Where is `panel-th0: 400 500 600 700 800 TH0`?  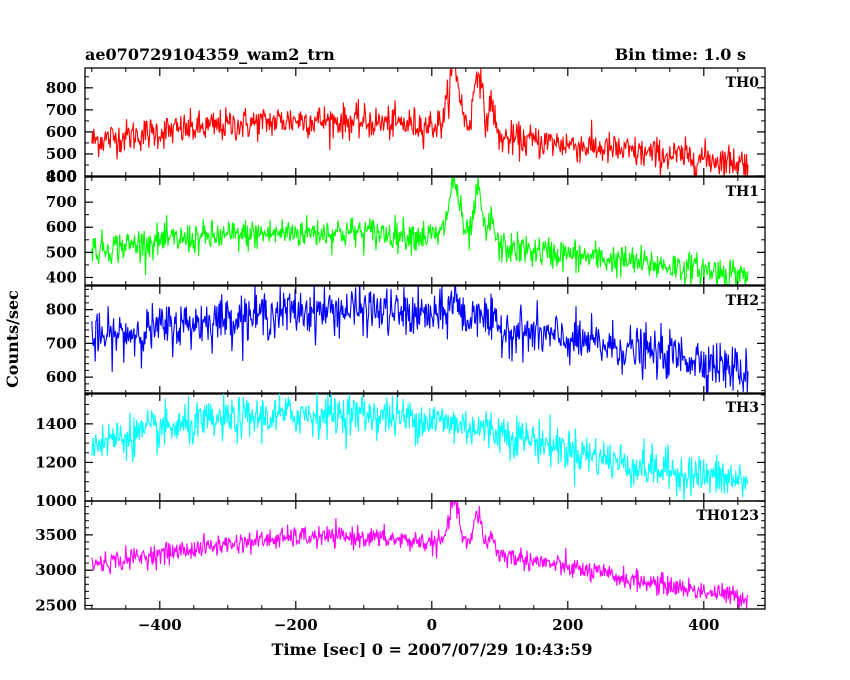 panel-th0: 400 500 600 700 800 TH0 is located at coordinates (406, 126).